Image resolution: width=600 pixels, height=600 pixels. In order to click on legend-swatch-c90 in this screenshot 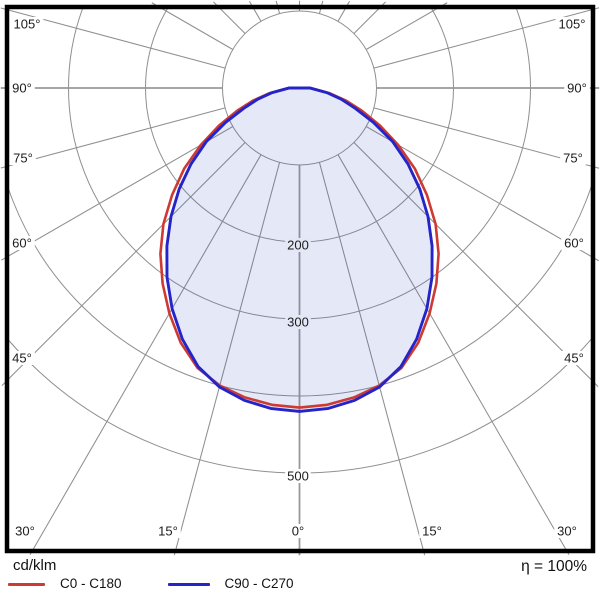, I will do `click(188, 584)`.